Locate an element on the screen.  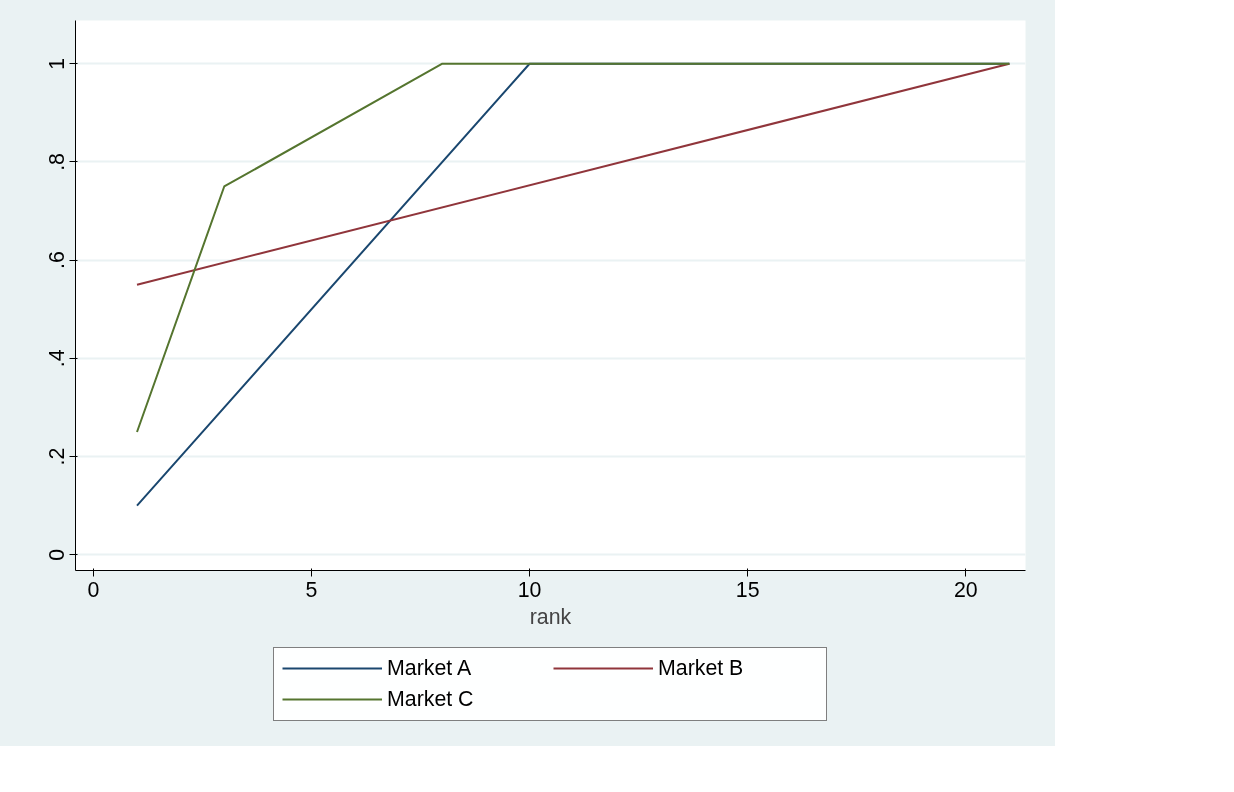
y-tick-label: 1 is located at coordinates (57, 63).